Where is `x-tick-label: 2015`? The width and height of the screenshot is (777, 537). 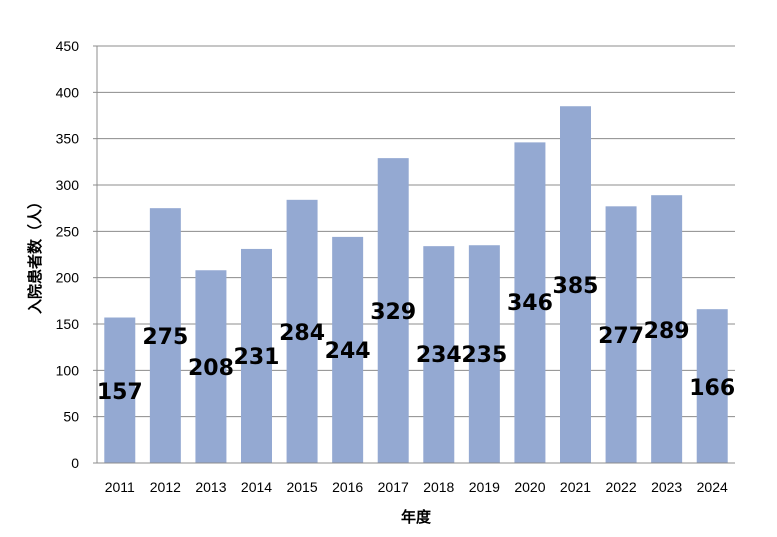
x-tick-label: 2015 is located at coordinates (301, 487).